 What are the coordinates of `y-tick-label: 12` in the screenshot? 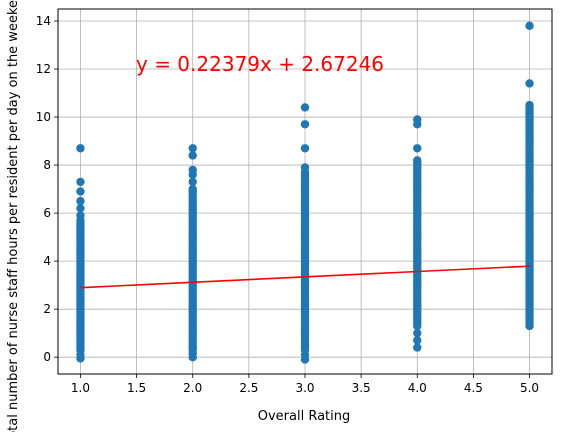 It's located at (43, 69).